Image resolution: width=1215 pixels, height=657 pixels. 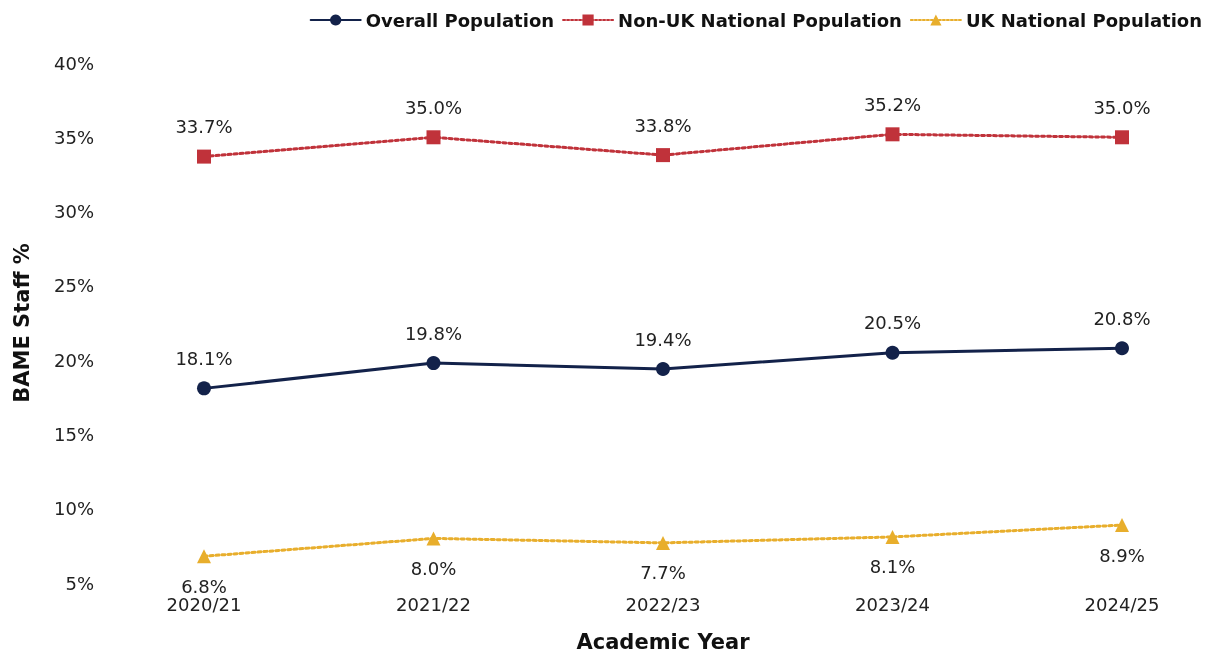 What do you see at coordinates (204, 127) in the screenshot?
I see `data-label: 33.7%` at bounding box center [204, 127].